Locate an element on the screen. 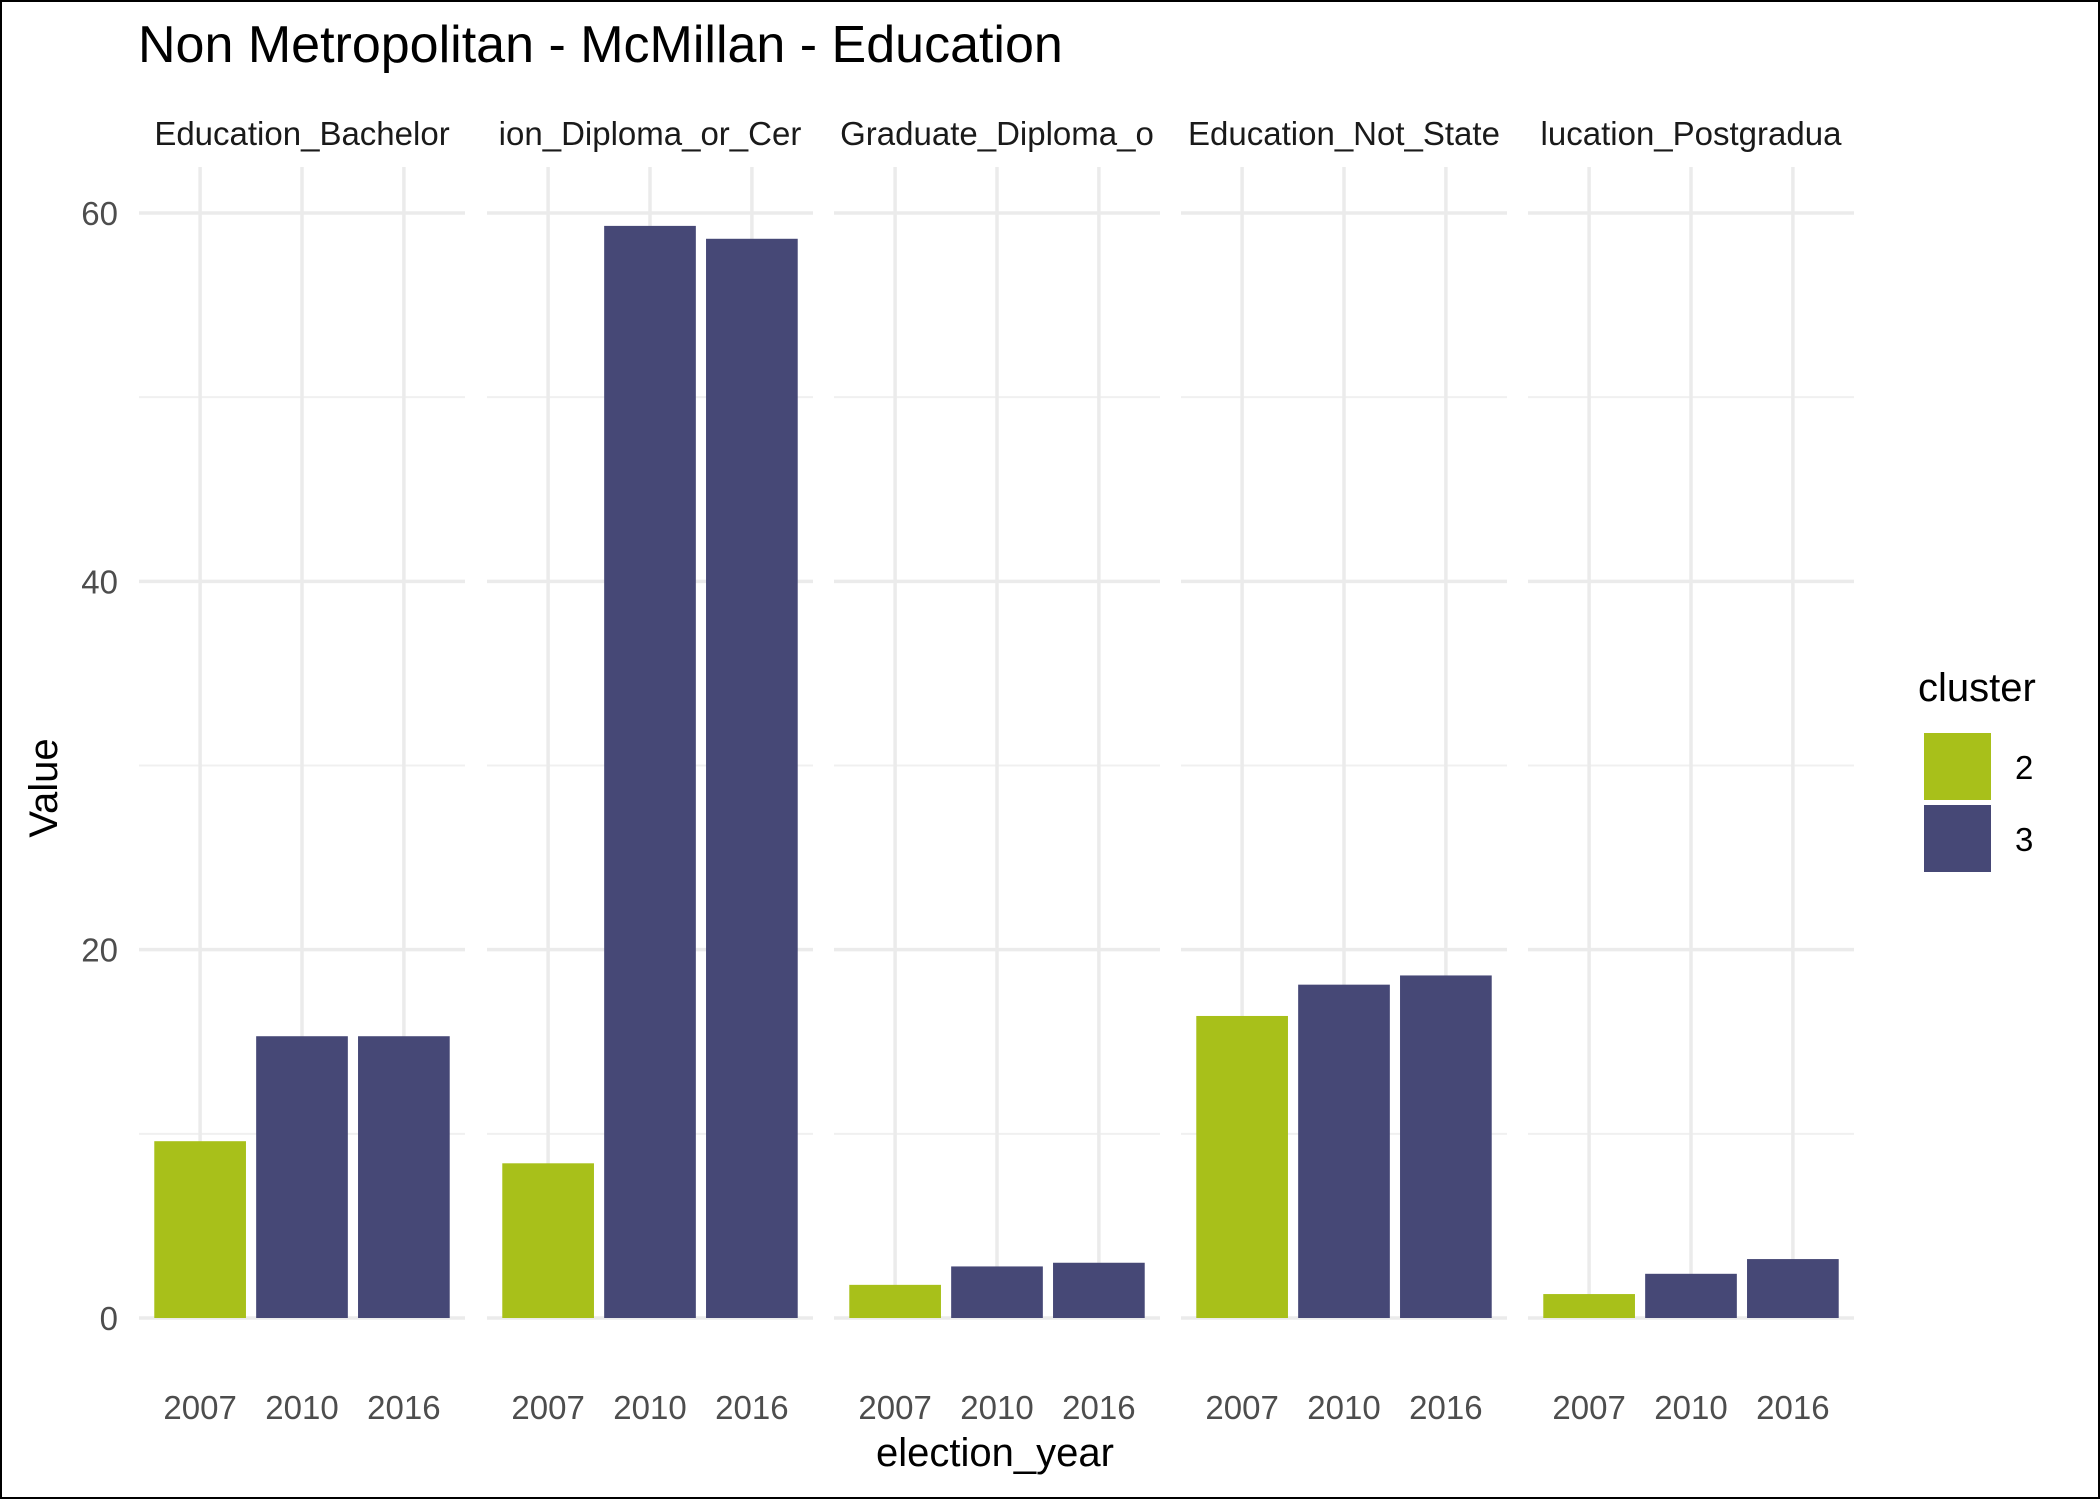 Image resolution: width=2100 pixels, height=1499 pixels. legend-label: 3 is located at coordinates (2024, 839).